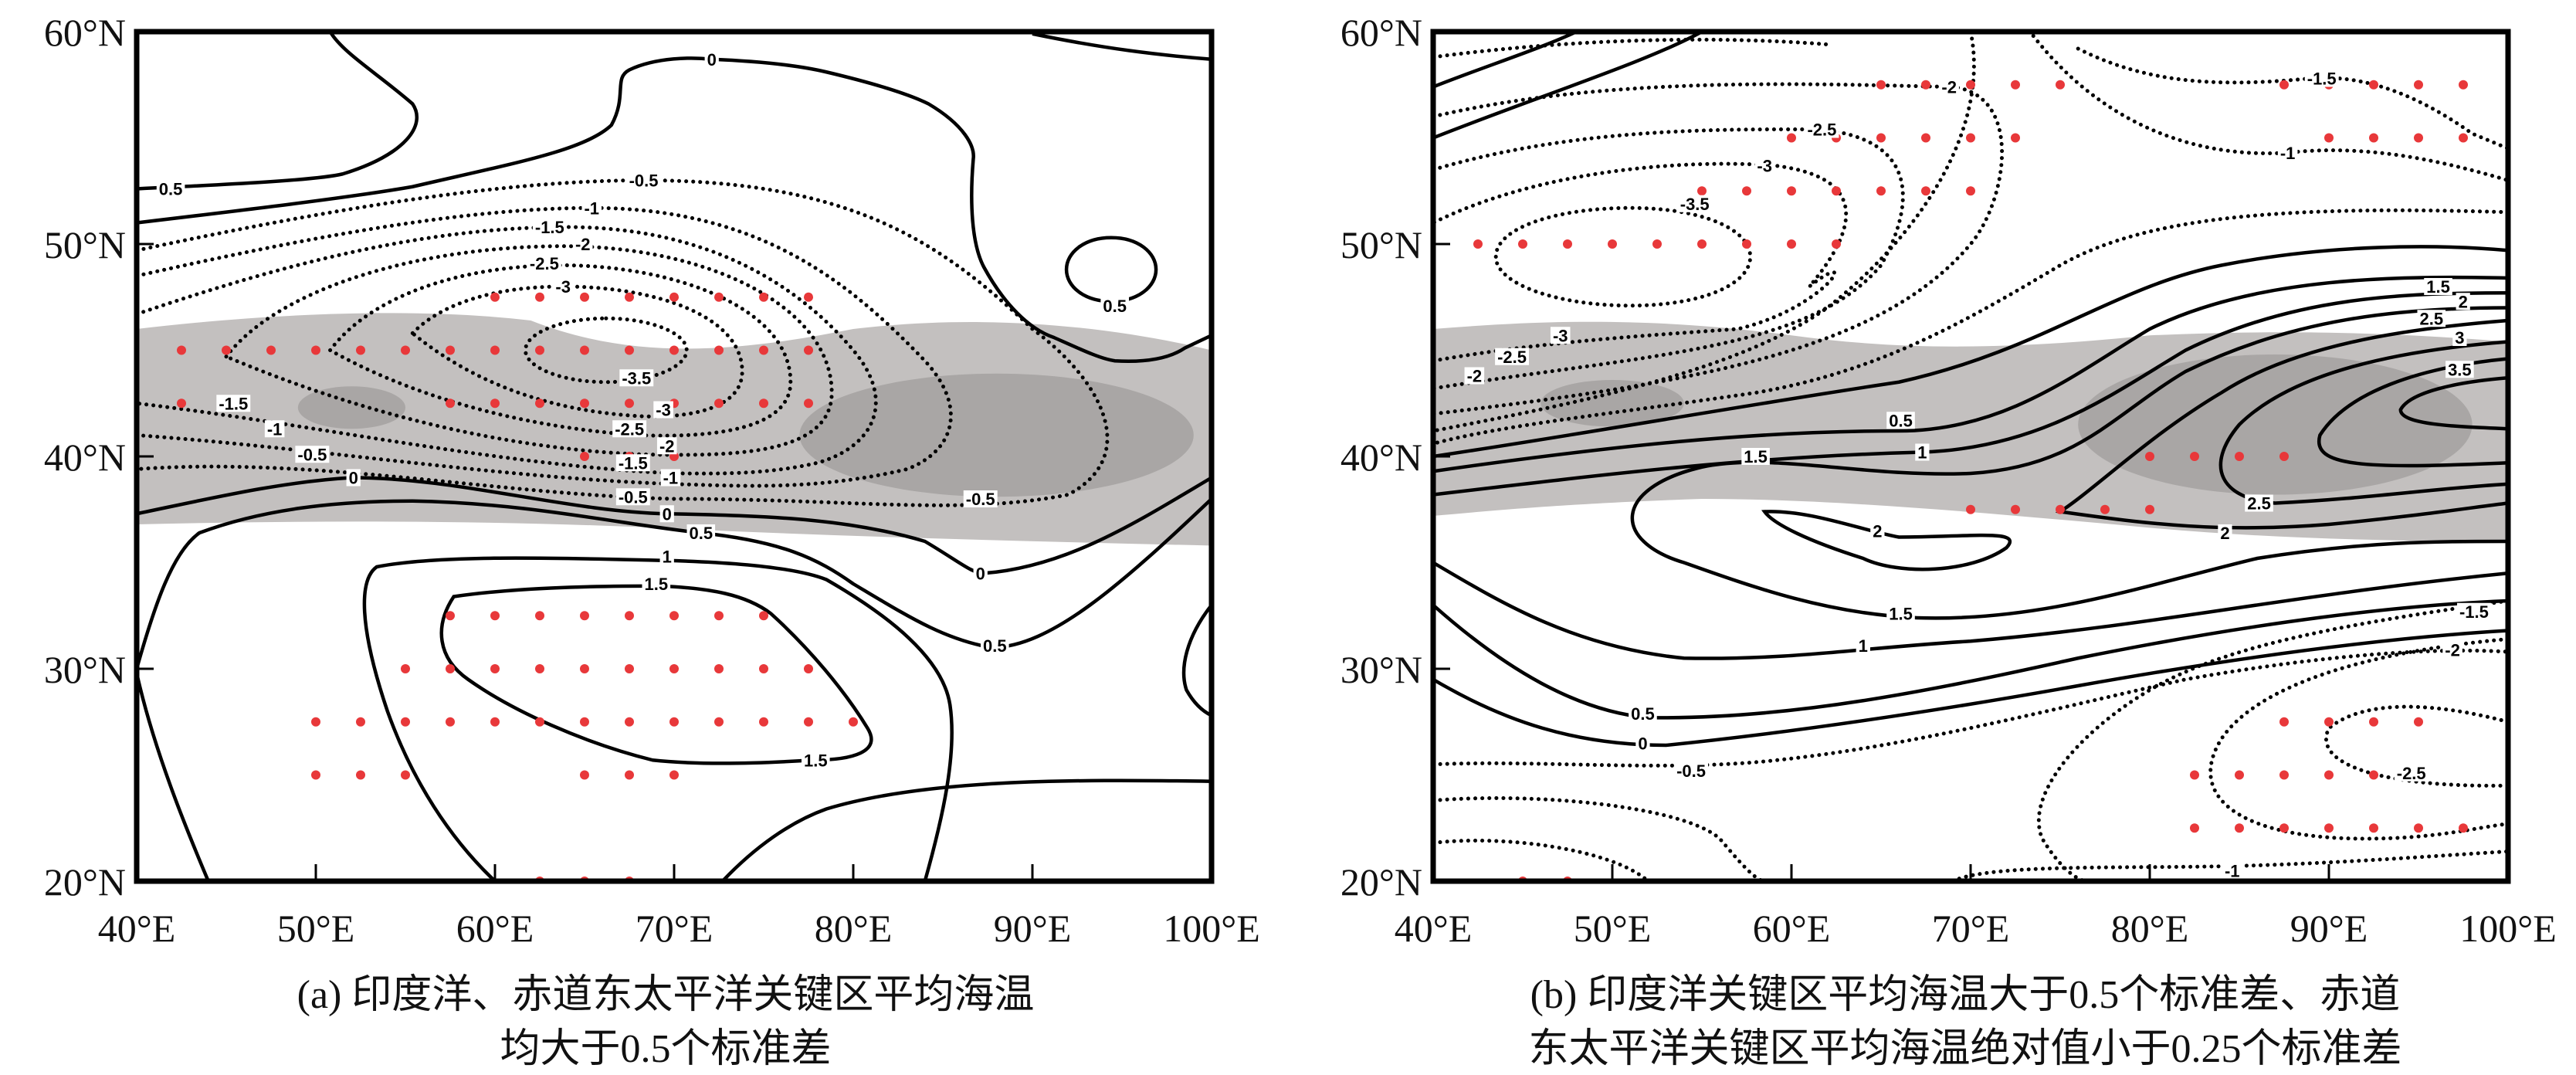 The height and width of the screenshot is (1075, 2576). Describe the element at coordinates (1434, 928) in the screenshot. I see `x-tick-label: 40°E` at that location.